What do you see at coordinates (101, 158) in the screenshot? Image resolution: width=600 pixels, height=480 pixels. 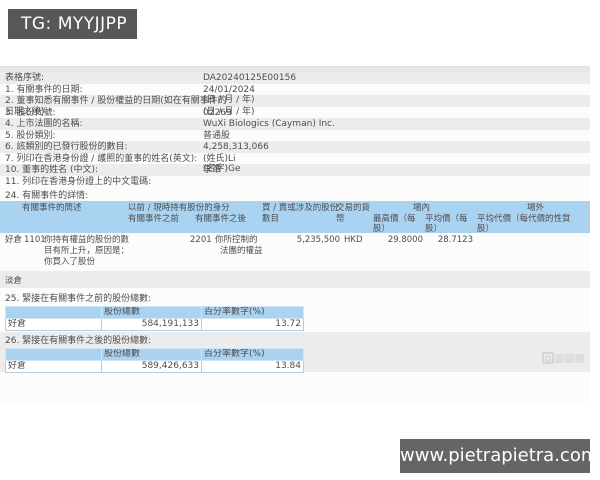 I see `field-label: 7. 列印在香港身份證 / 護照的董事的姓名(英文):` at bounding box center [101, 158].